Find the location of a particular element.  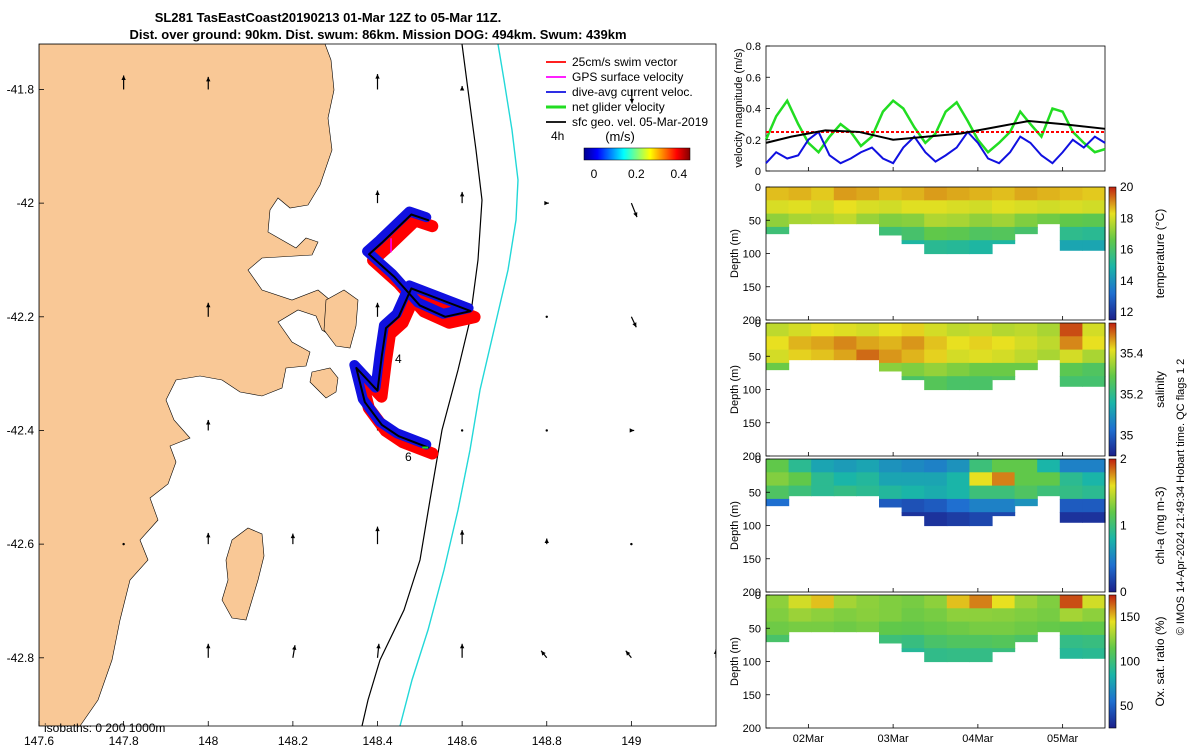

map-y-ticks: -41.8 -42 -42.2 -42.4 -42.6 -42.8 is located at coordinates (25, 373).